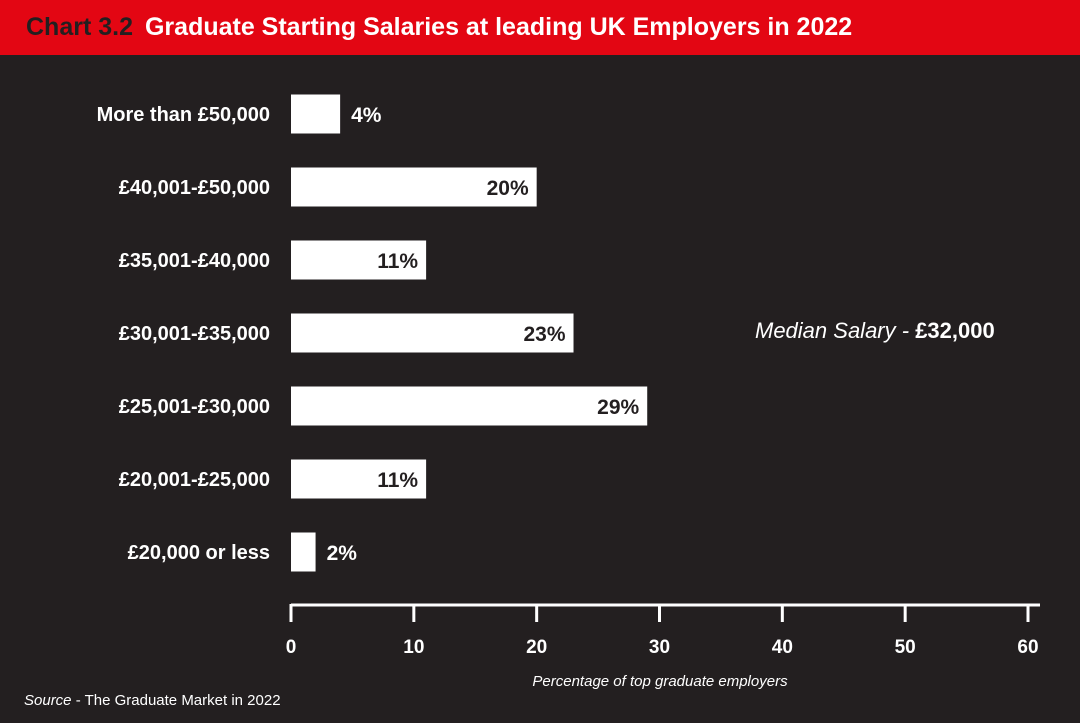 The image size is (1080, 723). I want to click on category-label: £20,000 or less, so click(199, 553).